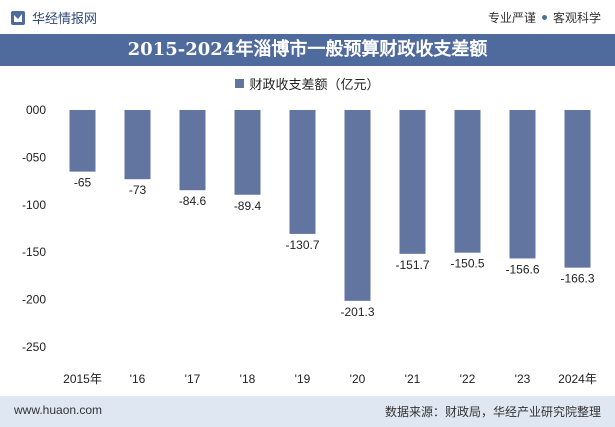  Describe the element at coordinates (138, 379) in the screenshot. I see `x-tick-label: '16` at that location.